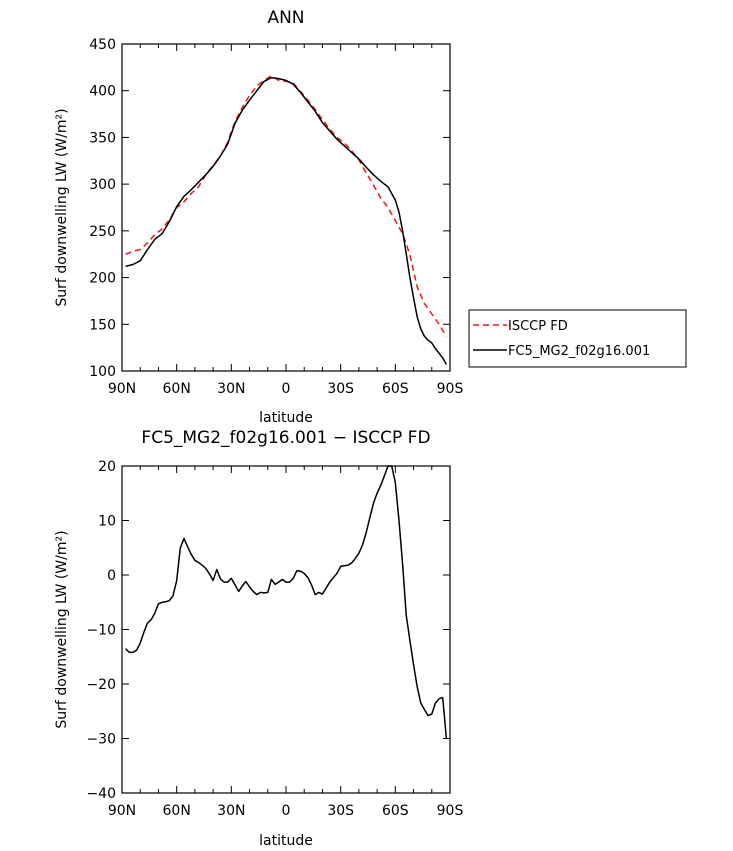  I want to click on y-tick-label: 150, so click(102, 325).